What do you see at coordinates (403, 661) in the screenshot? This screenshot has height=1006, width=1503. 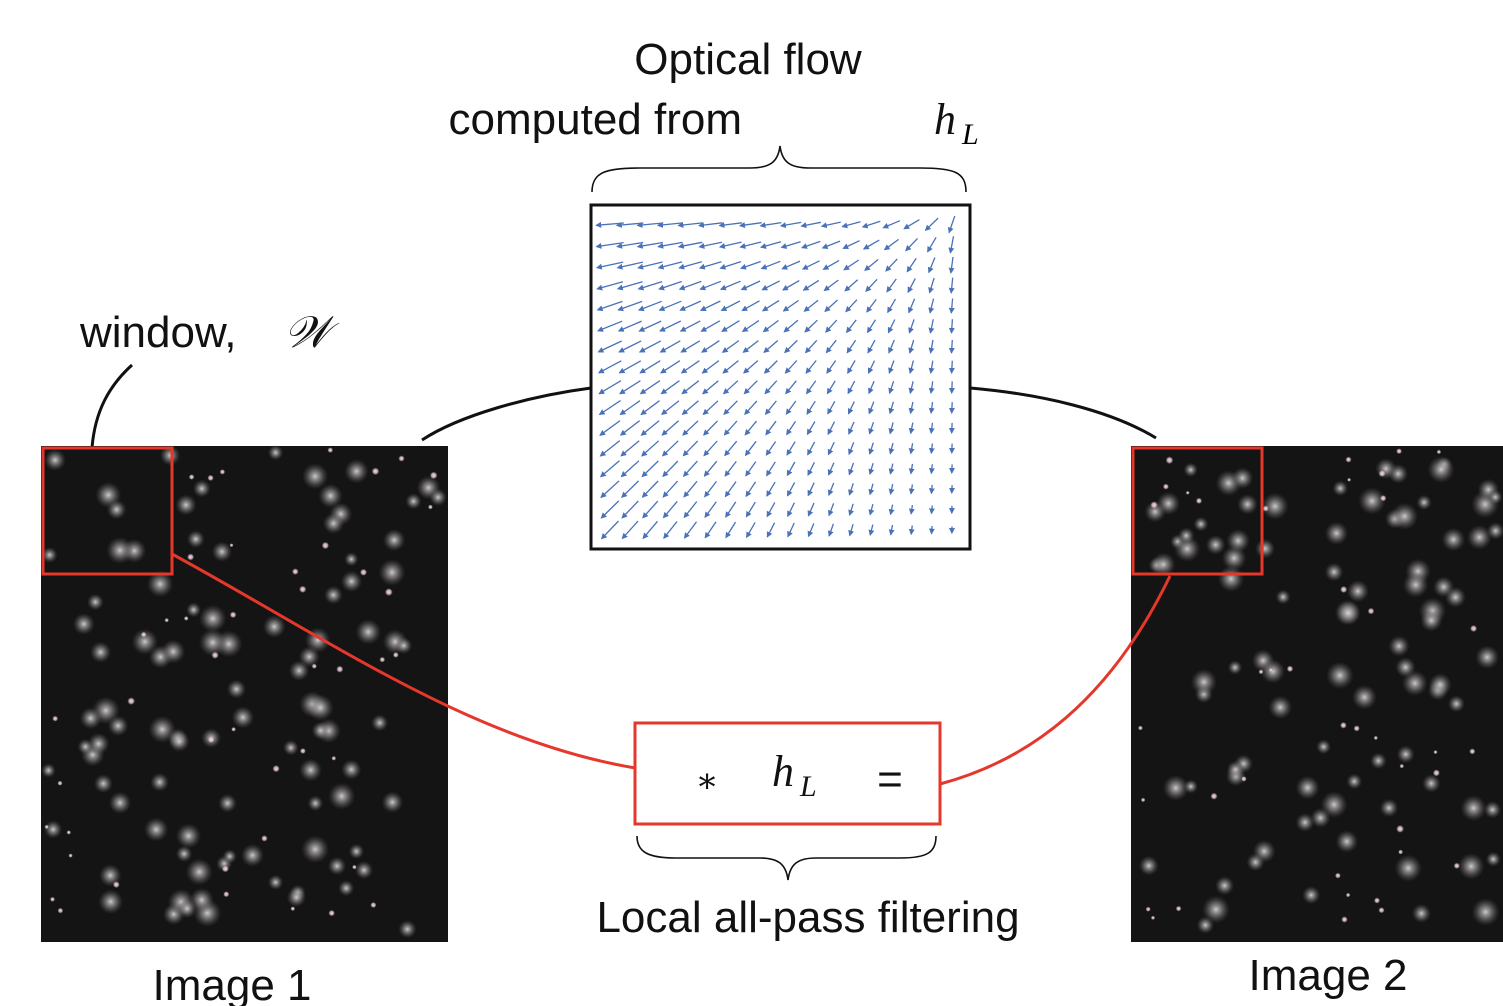 I see `red-curve-left` at bounding box center [403, 661].